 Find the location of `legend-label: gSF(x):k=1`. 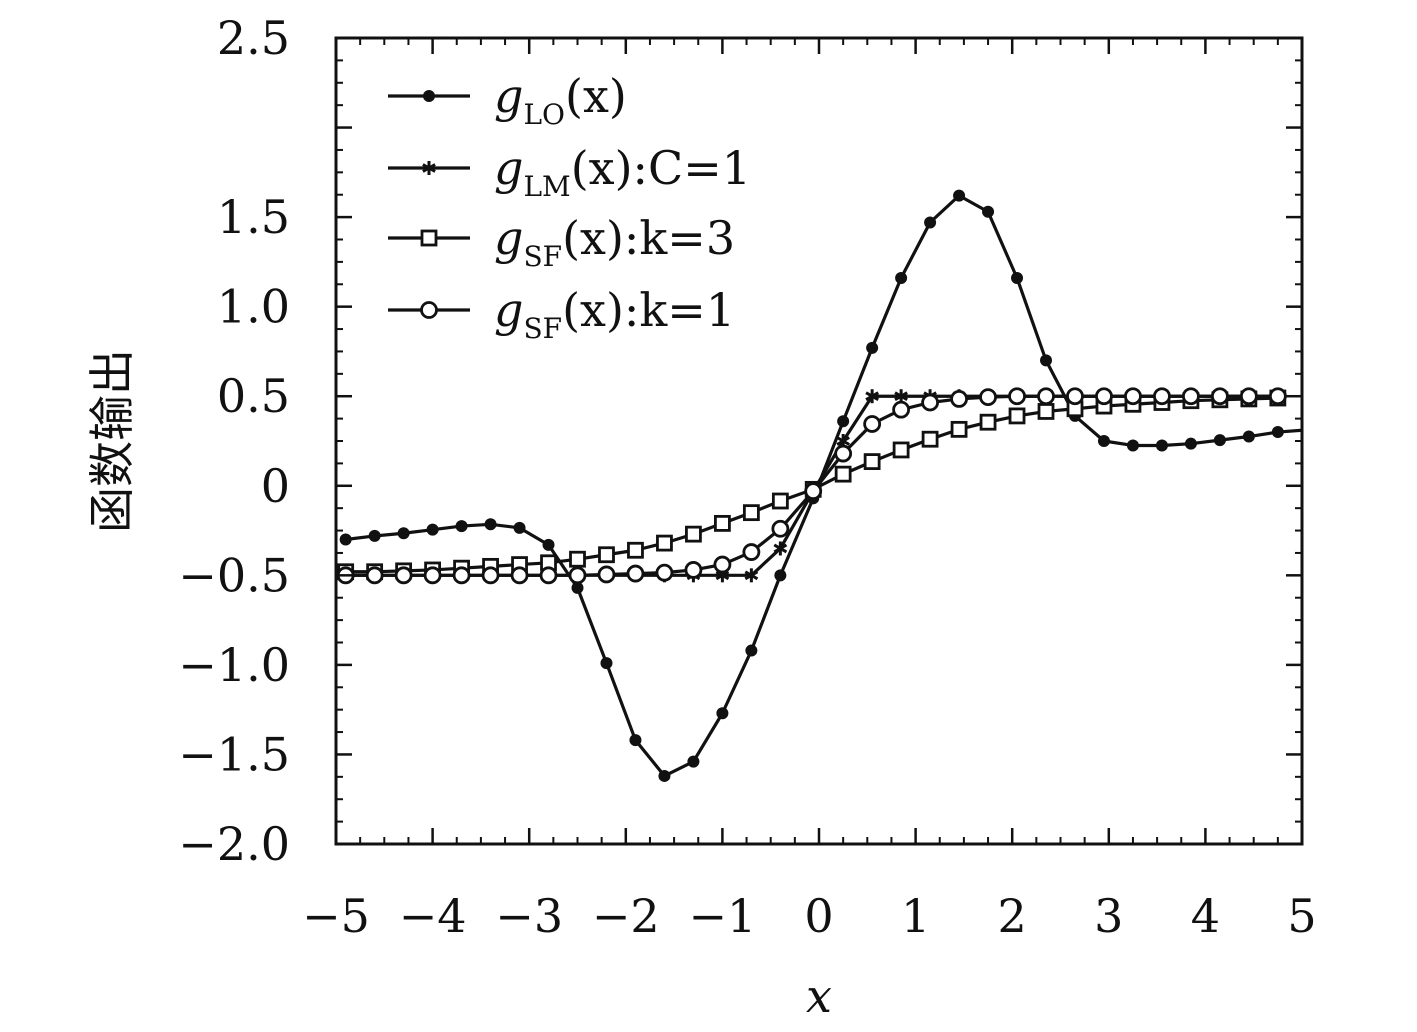

legend-label: gSF(x):k=1 is located at coordinates (614, 314).